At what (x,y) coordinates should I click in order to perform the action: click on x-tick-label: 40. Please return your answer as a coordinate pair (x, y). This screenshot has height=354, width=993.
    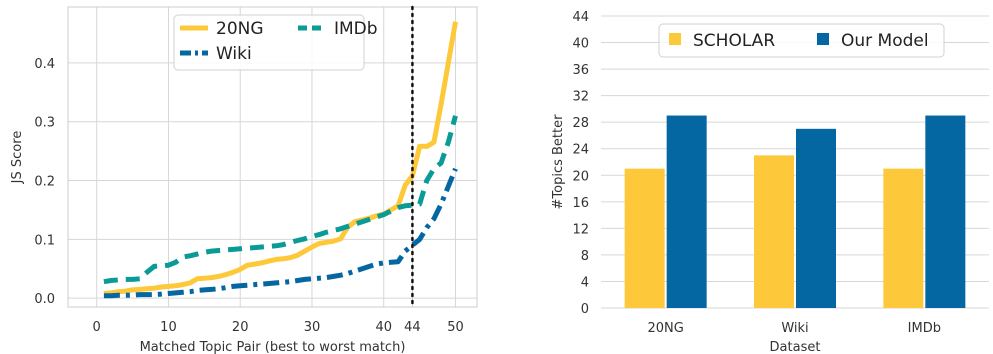
    Looking at the image, I should click on (383, 327).